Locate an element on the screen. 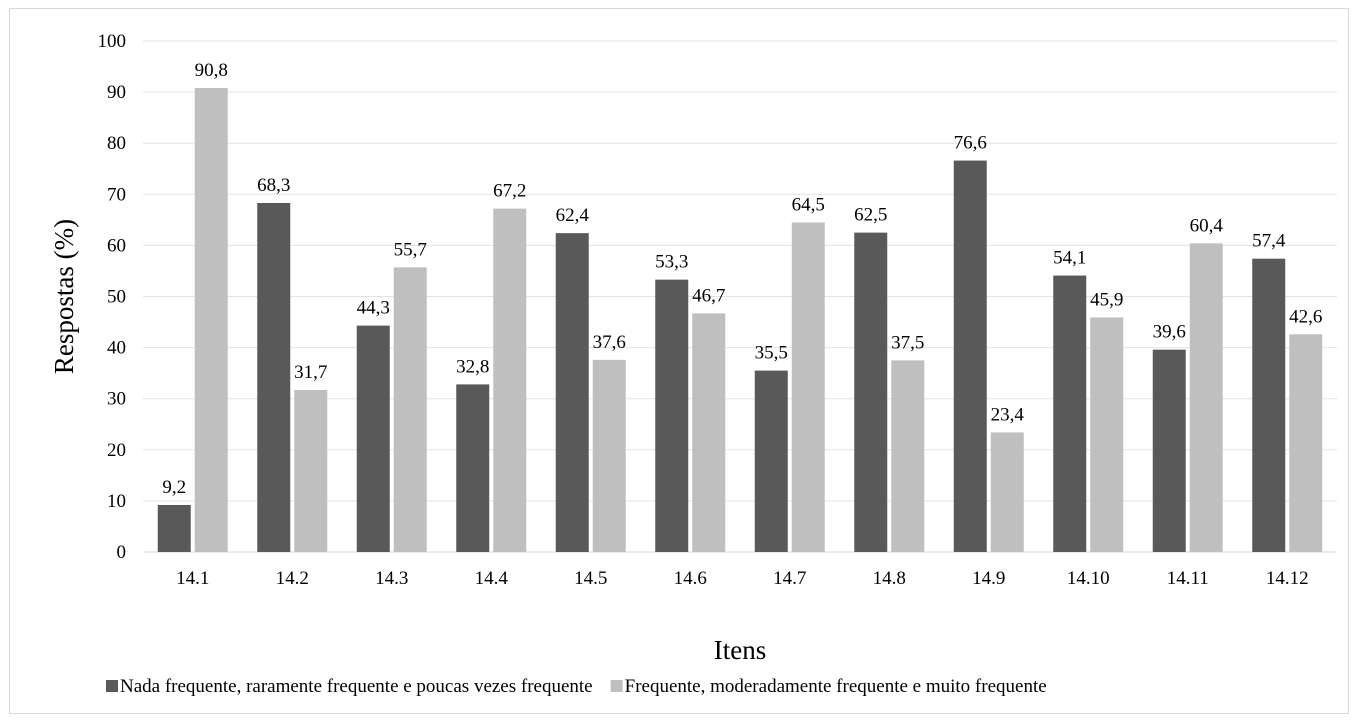 Image resolution: width=1358 pixels, height=722 pixels. data-label: 44,3 is located at coordinates (373, 308).